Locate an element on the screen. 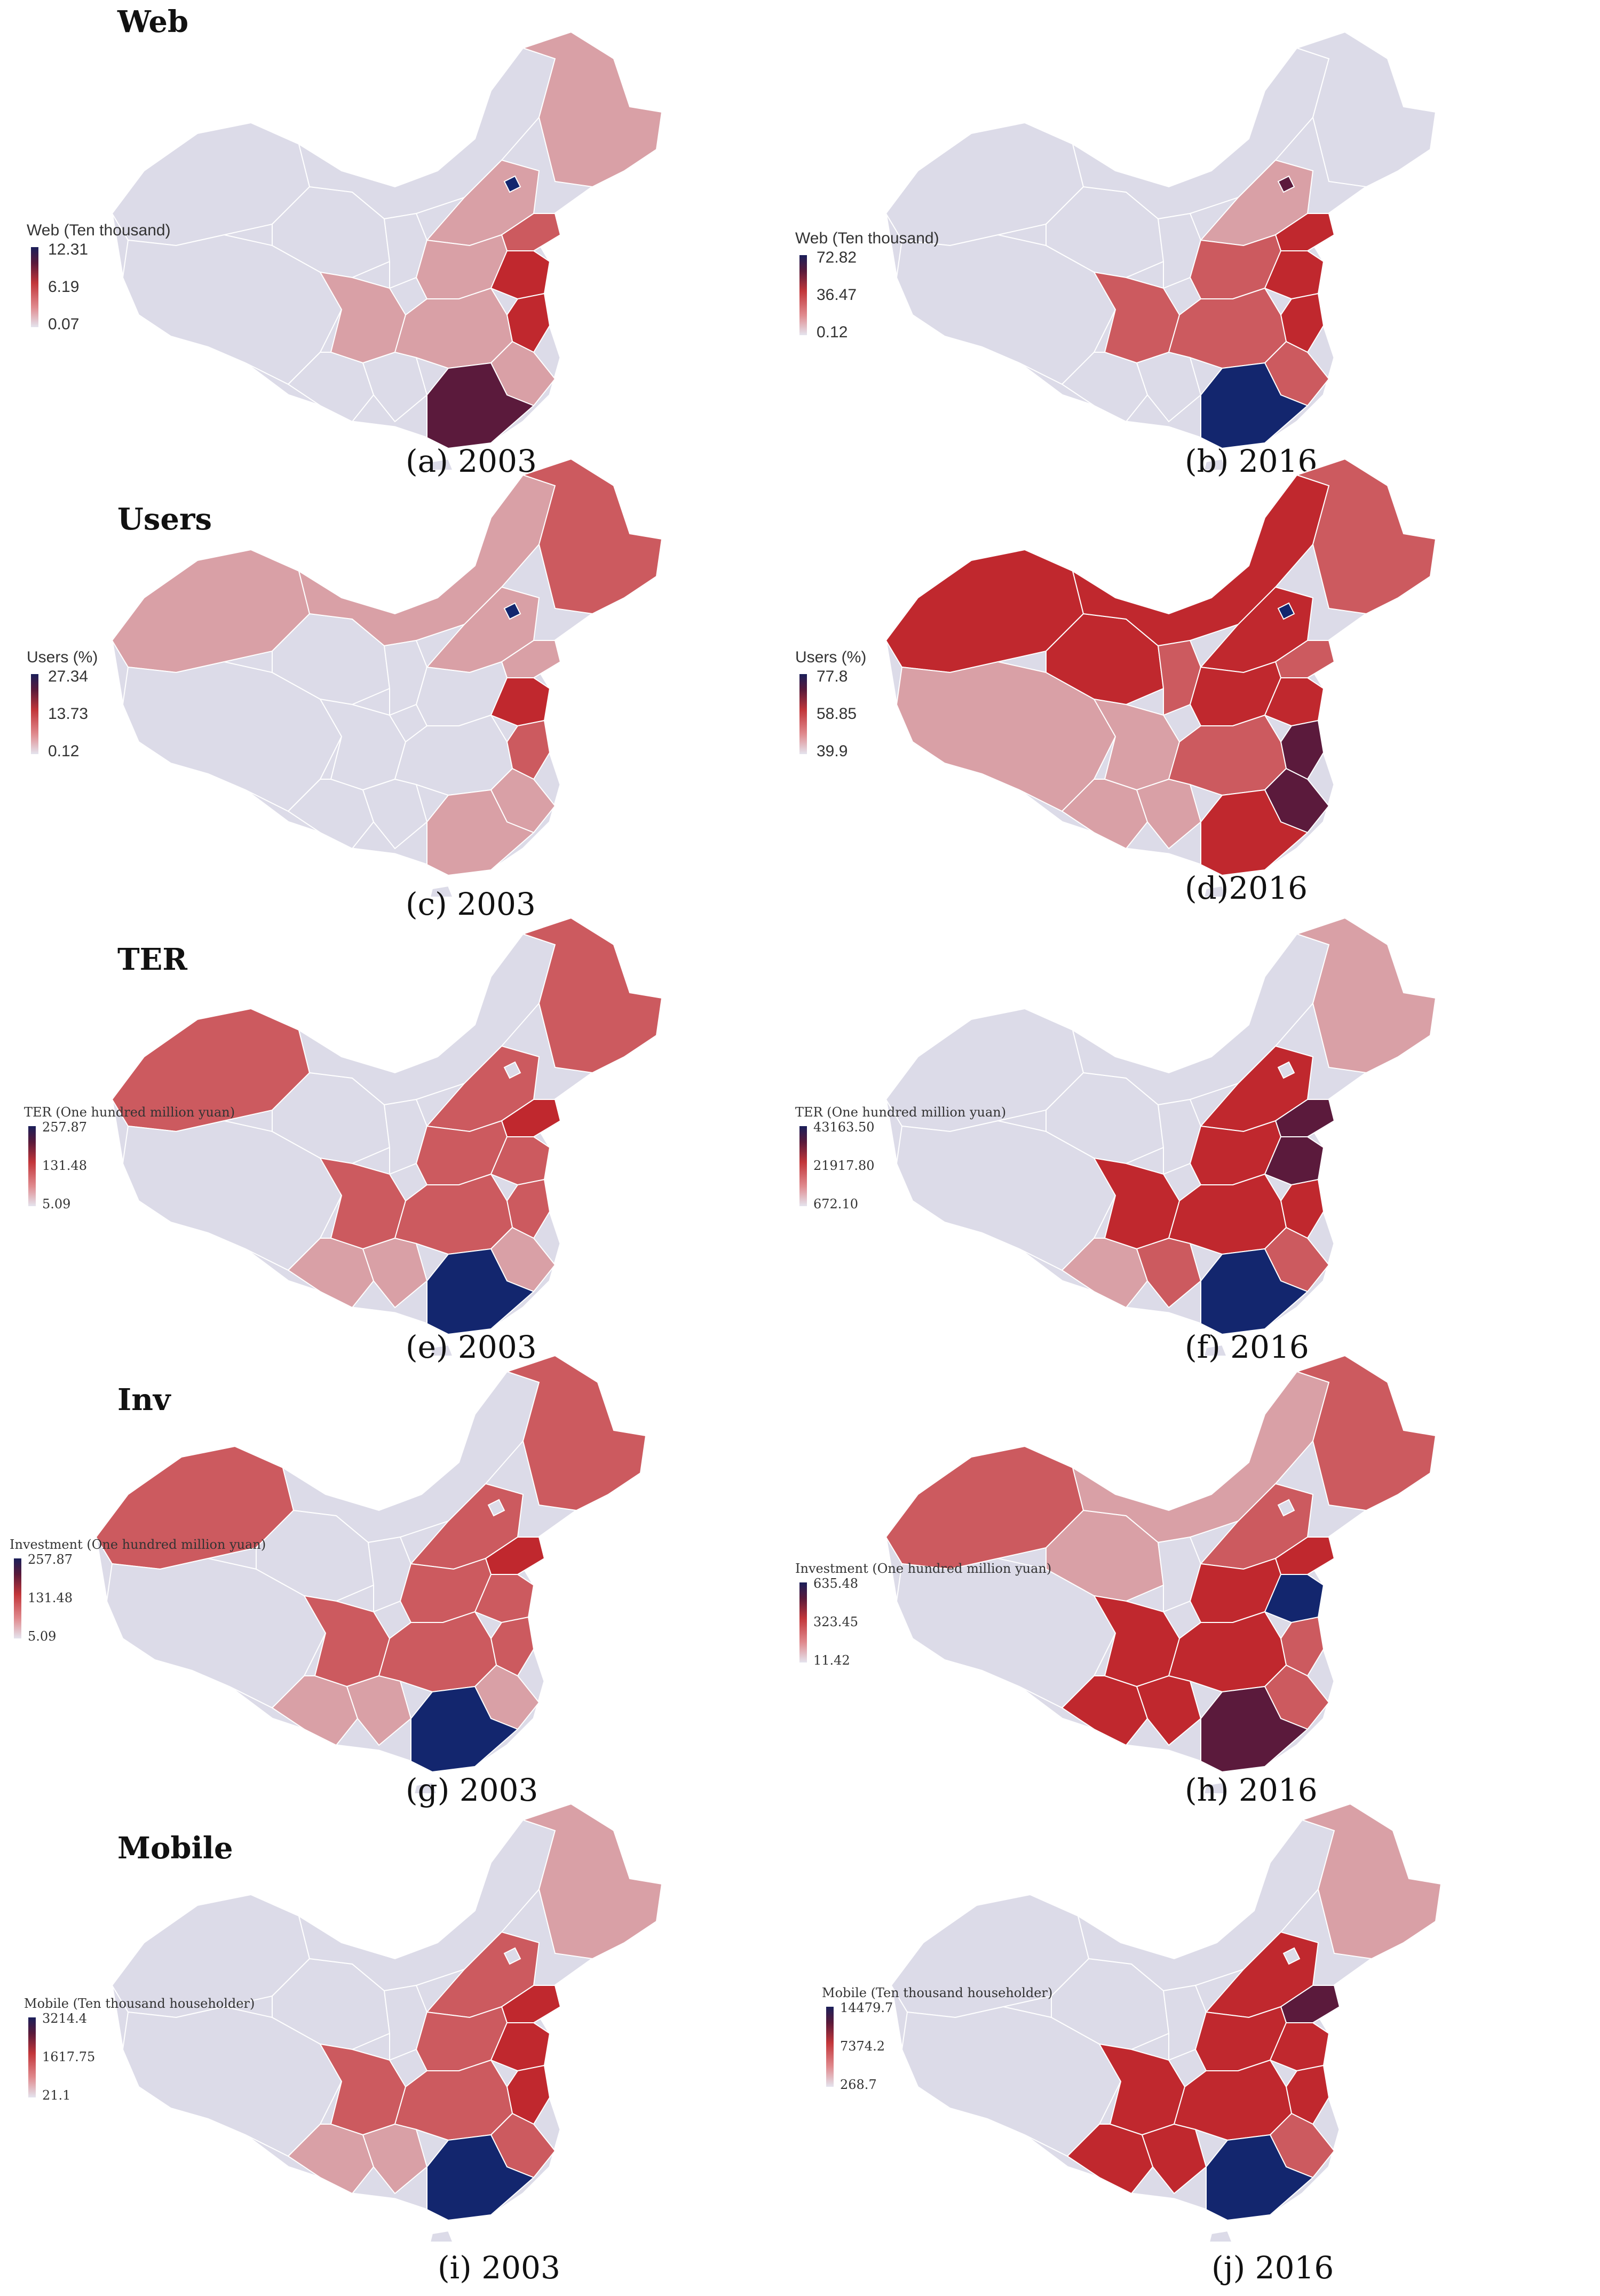 This screenshot has height=2296, width=1600. china-map-e is located at coordinates (387, 1136).